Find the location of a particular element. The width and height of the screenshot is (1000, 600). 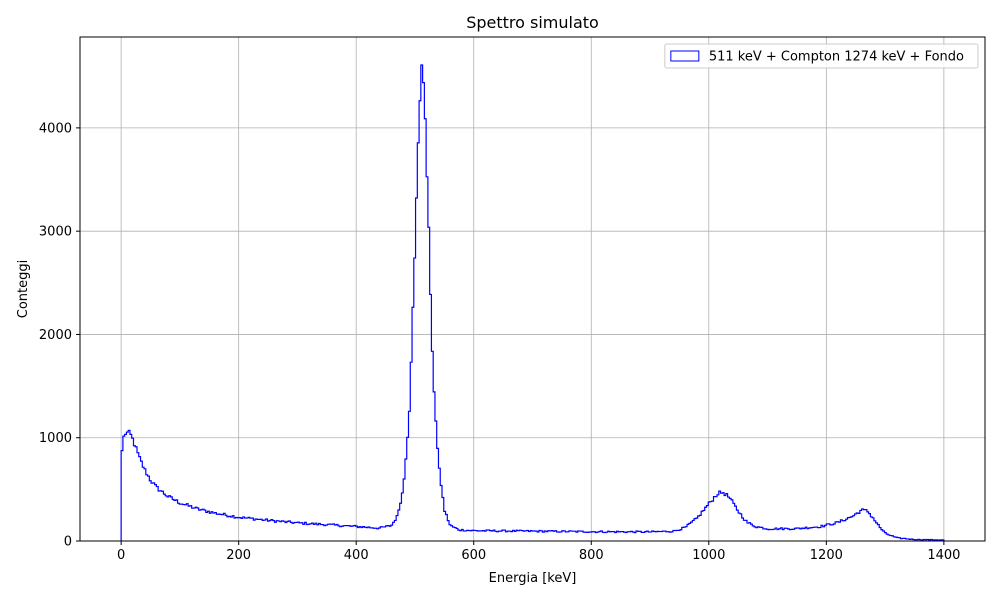

y-tick-label: 4000 is located at coordinates (55, 128).